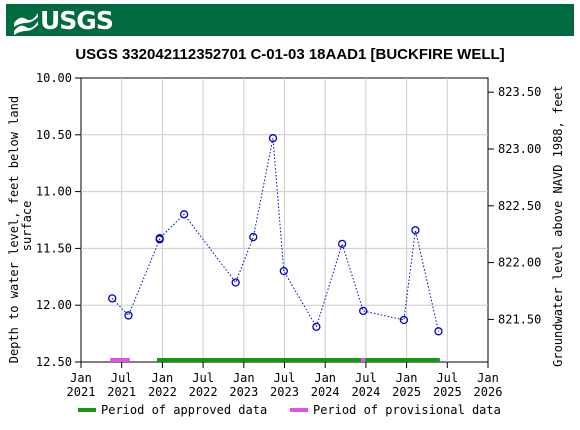 Image resolution: width=580 pixels, height=430 pixels. Describe the element at coordinates (54, 78) in the screenshot. I see `y-tick-label-left: 10.00` at that location.